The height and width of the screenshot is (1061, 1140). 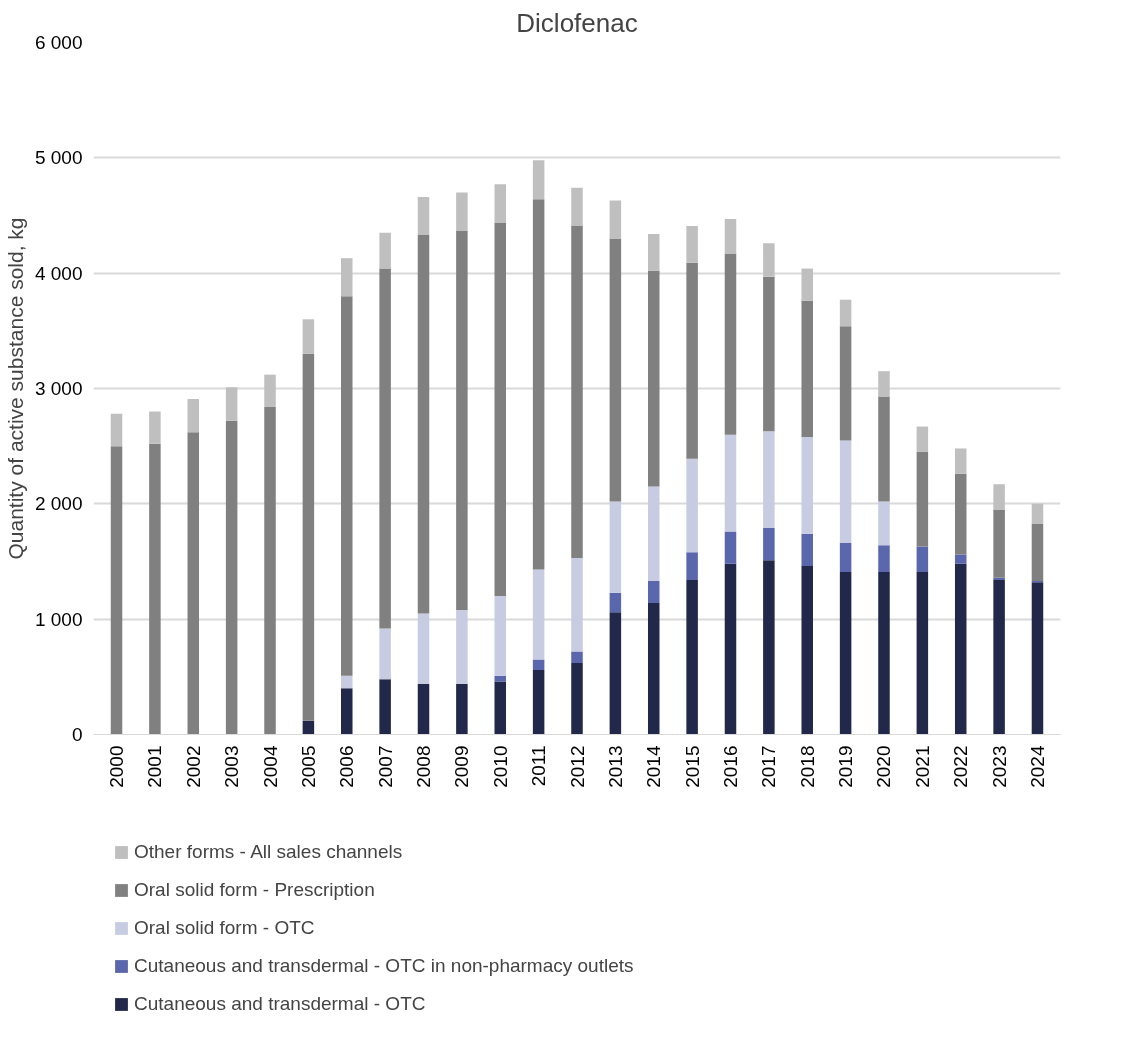 What do you see at coordinates (254, 890) in the screenshot?
I see `legend-label: Oral solid form - Prescription` at bounding box center [254, 890].